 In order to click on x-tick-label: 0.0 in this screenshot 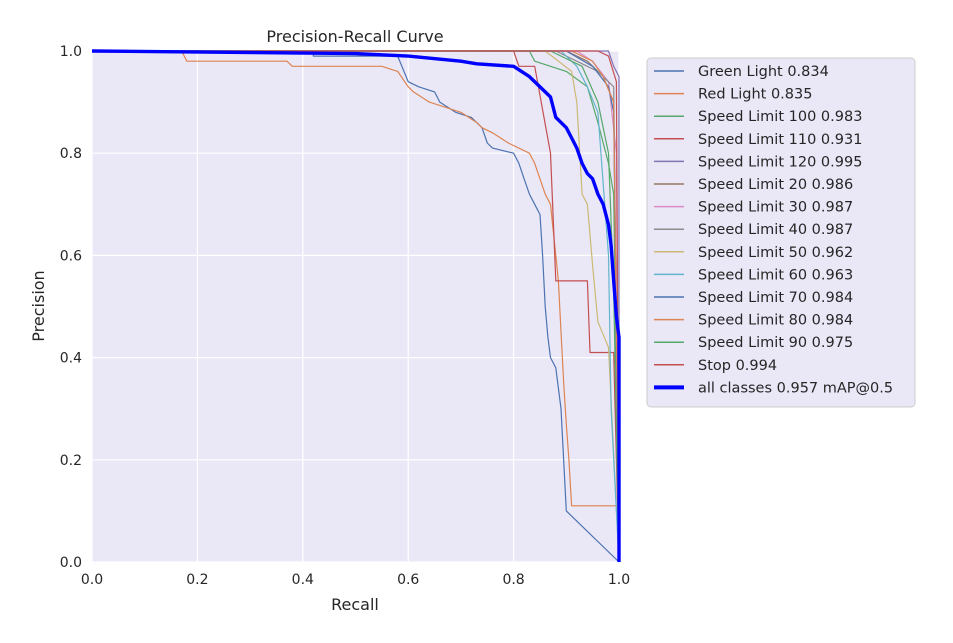, I will do `click(92, 580)`.